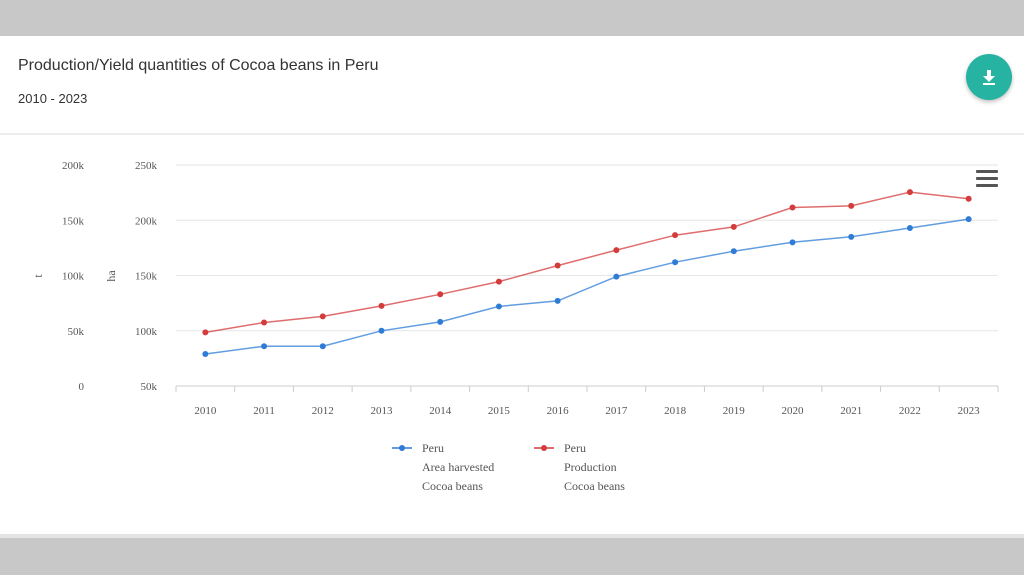  I want to click on download-button, so click(989, 77).